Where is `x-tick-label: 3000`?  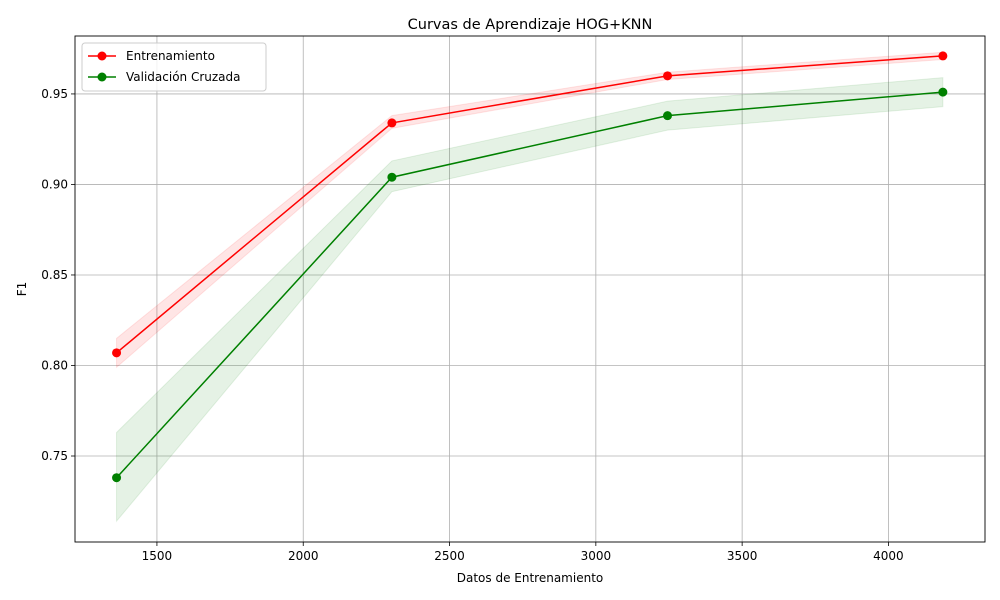
x-tick-label: 3000 is located at coordinates (596, 556).